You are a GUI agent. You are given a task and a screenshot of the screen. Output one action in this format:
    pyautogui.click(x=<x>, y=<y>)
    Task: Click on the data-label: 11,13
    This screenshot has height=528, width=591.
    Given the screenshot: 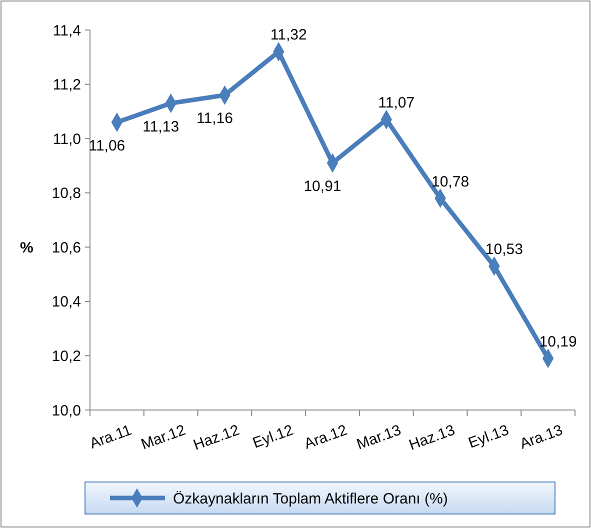 What is the action you would take?
    pyautogui.click(x=161, y=127)
    